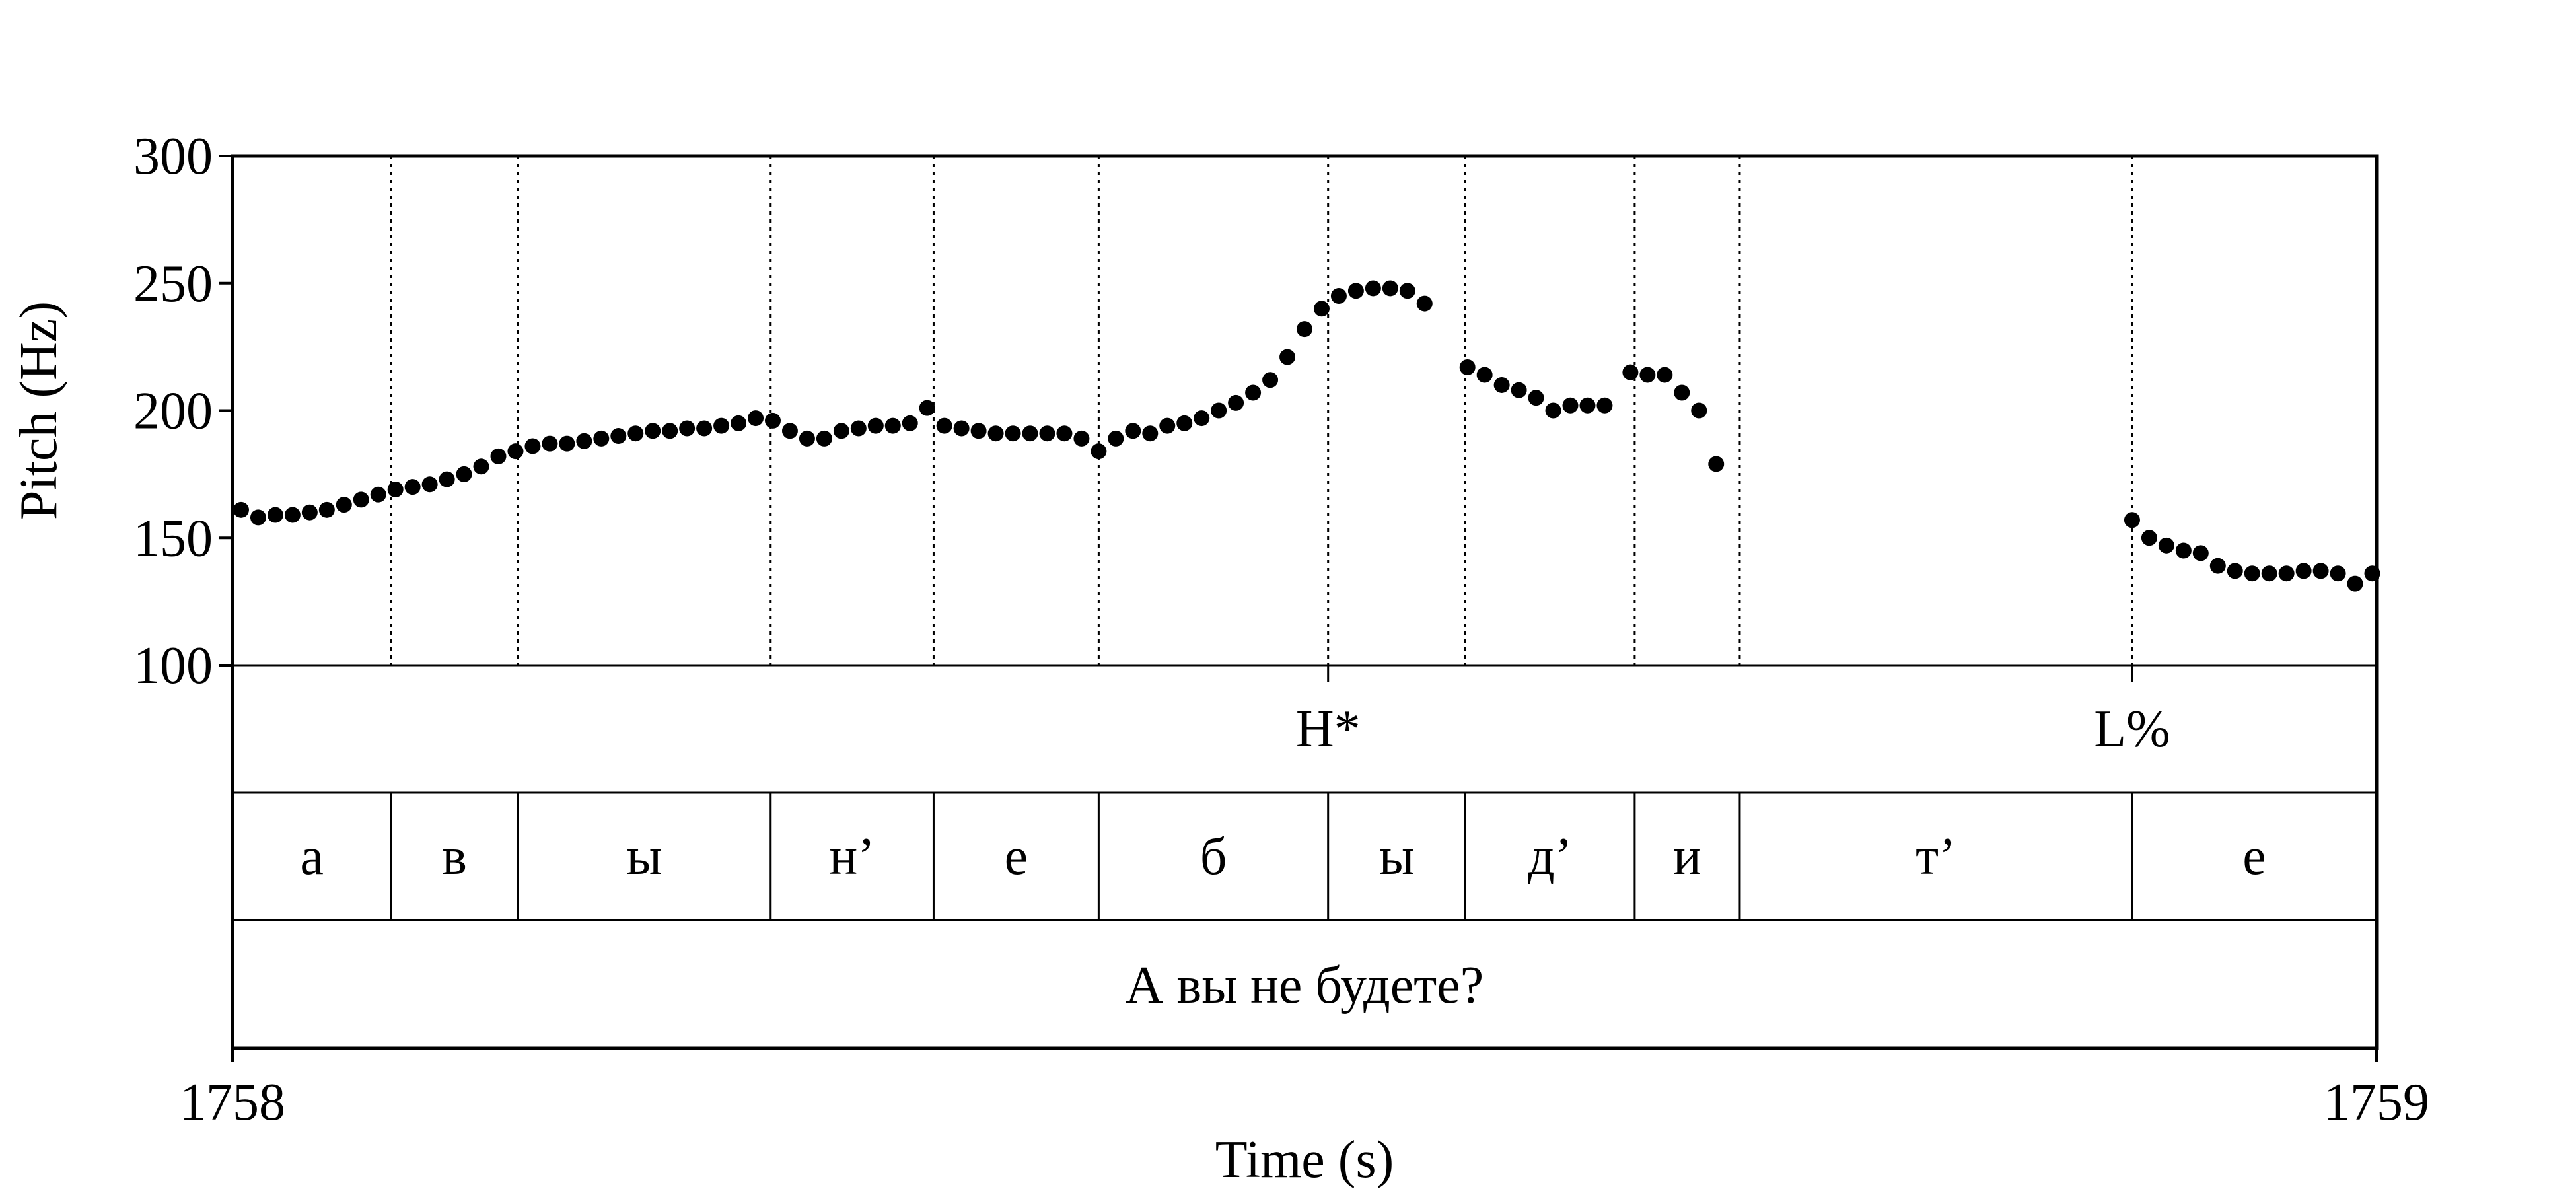 The image size is (2576, 1189). Describe the element at coordinates (2132, 729) in the screenshot. I see `tone-label: L%` at that location.